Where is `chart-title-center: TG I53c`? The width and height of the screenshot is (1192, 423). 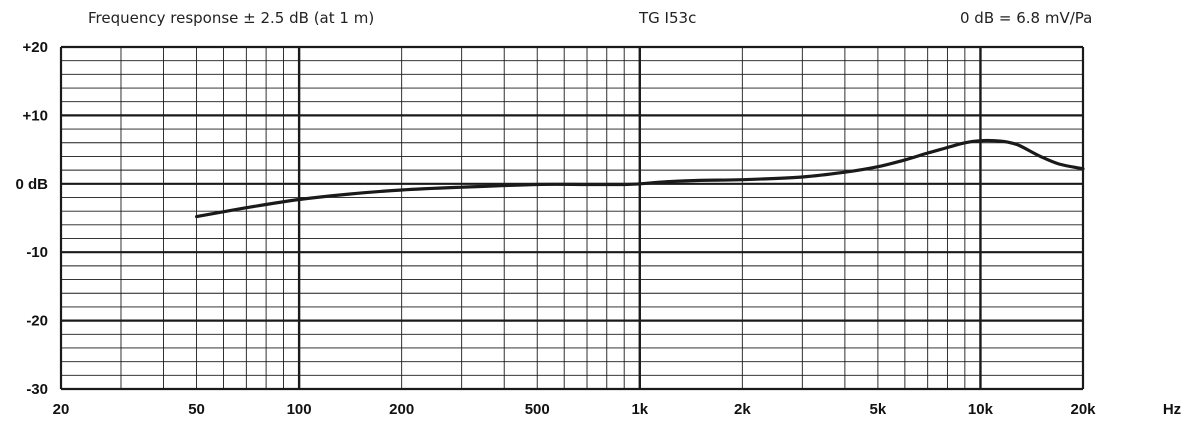
chart-title-center: TG I53c is located at coordinates (667, 18).